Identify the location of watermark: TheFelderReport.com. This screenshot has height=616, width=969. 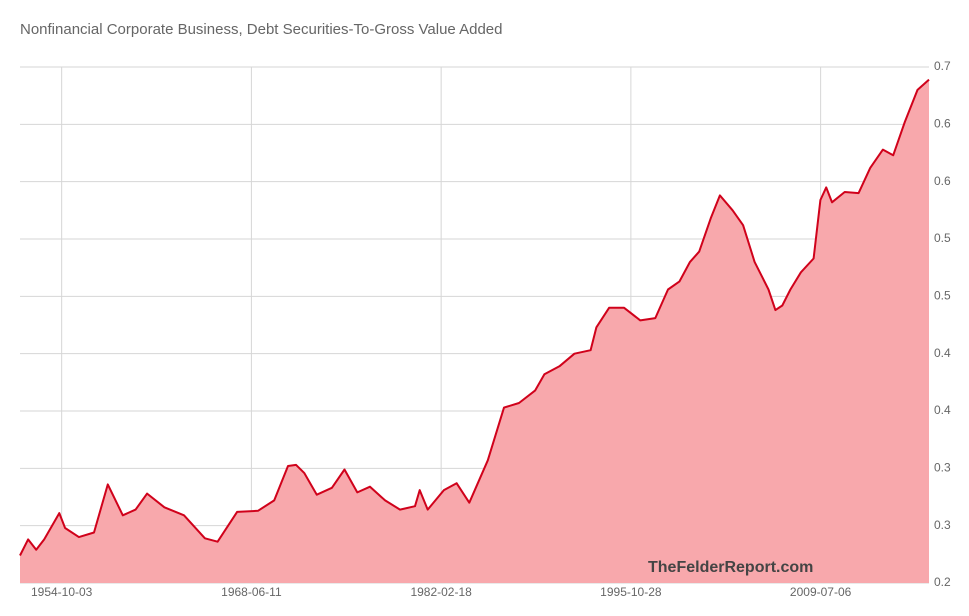
(730, 567).